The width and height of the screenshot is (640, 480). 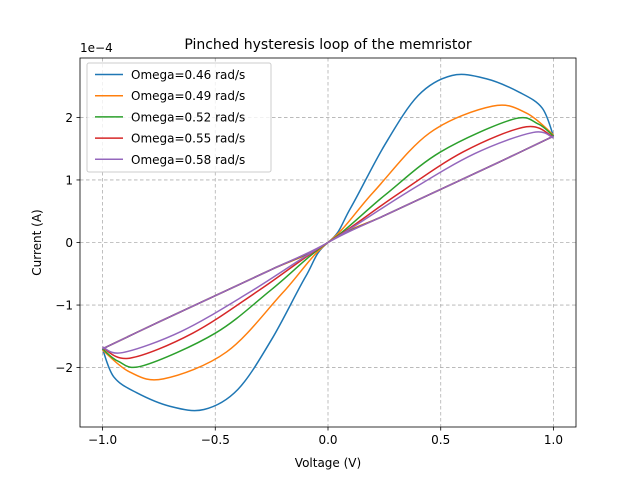 What do you see at coordinates (69, 243) in the screenshot?
I see `y-tick-label: 0` at bounding box center [69, 243].